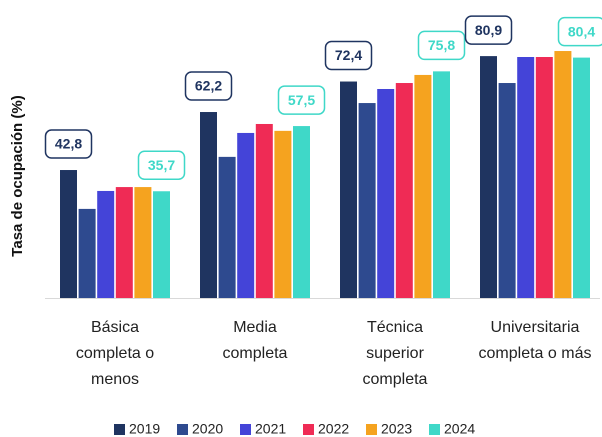 The width and height of the screenshot is (602, 437). Describe the element at coordinates (395, 353) in the screenshot. I see `x-tick-label: Técnica superior completa` at that location.